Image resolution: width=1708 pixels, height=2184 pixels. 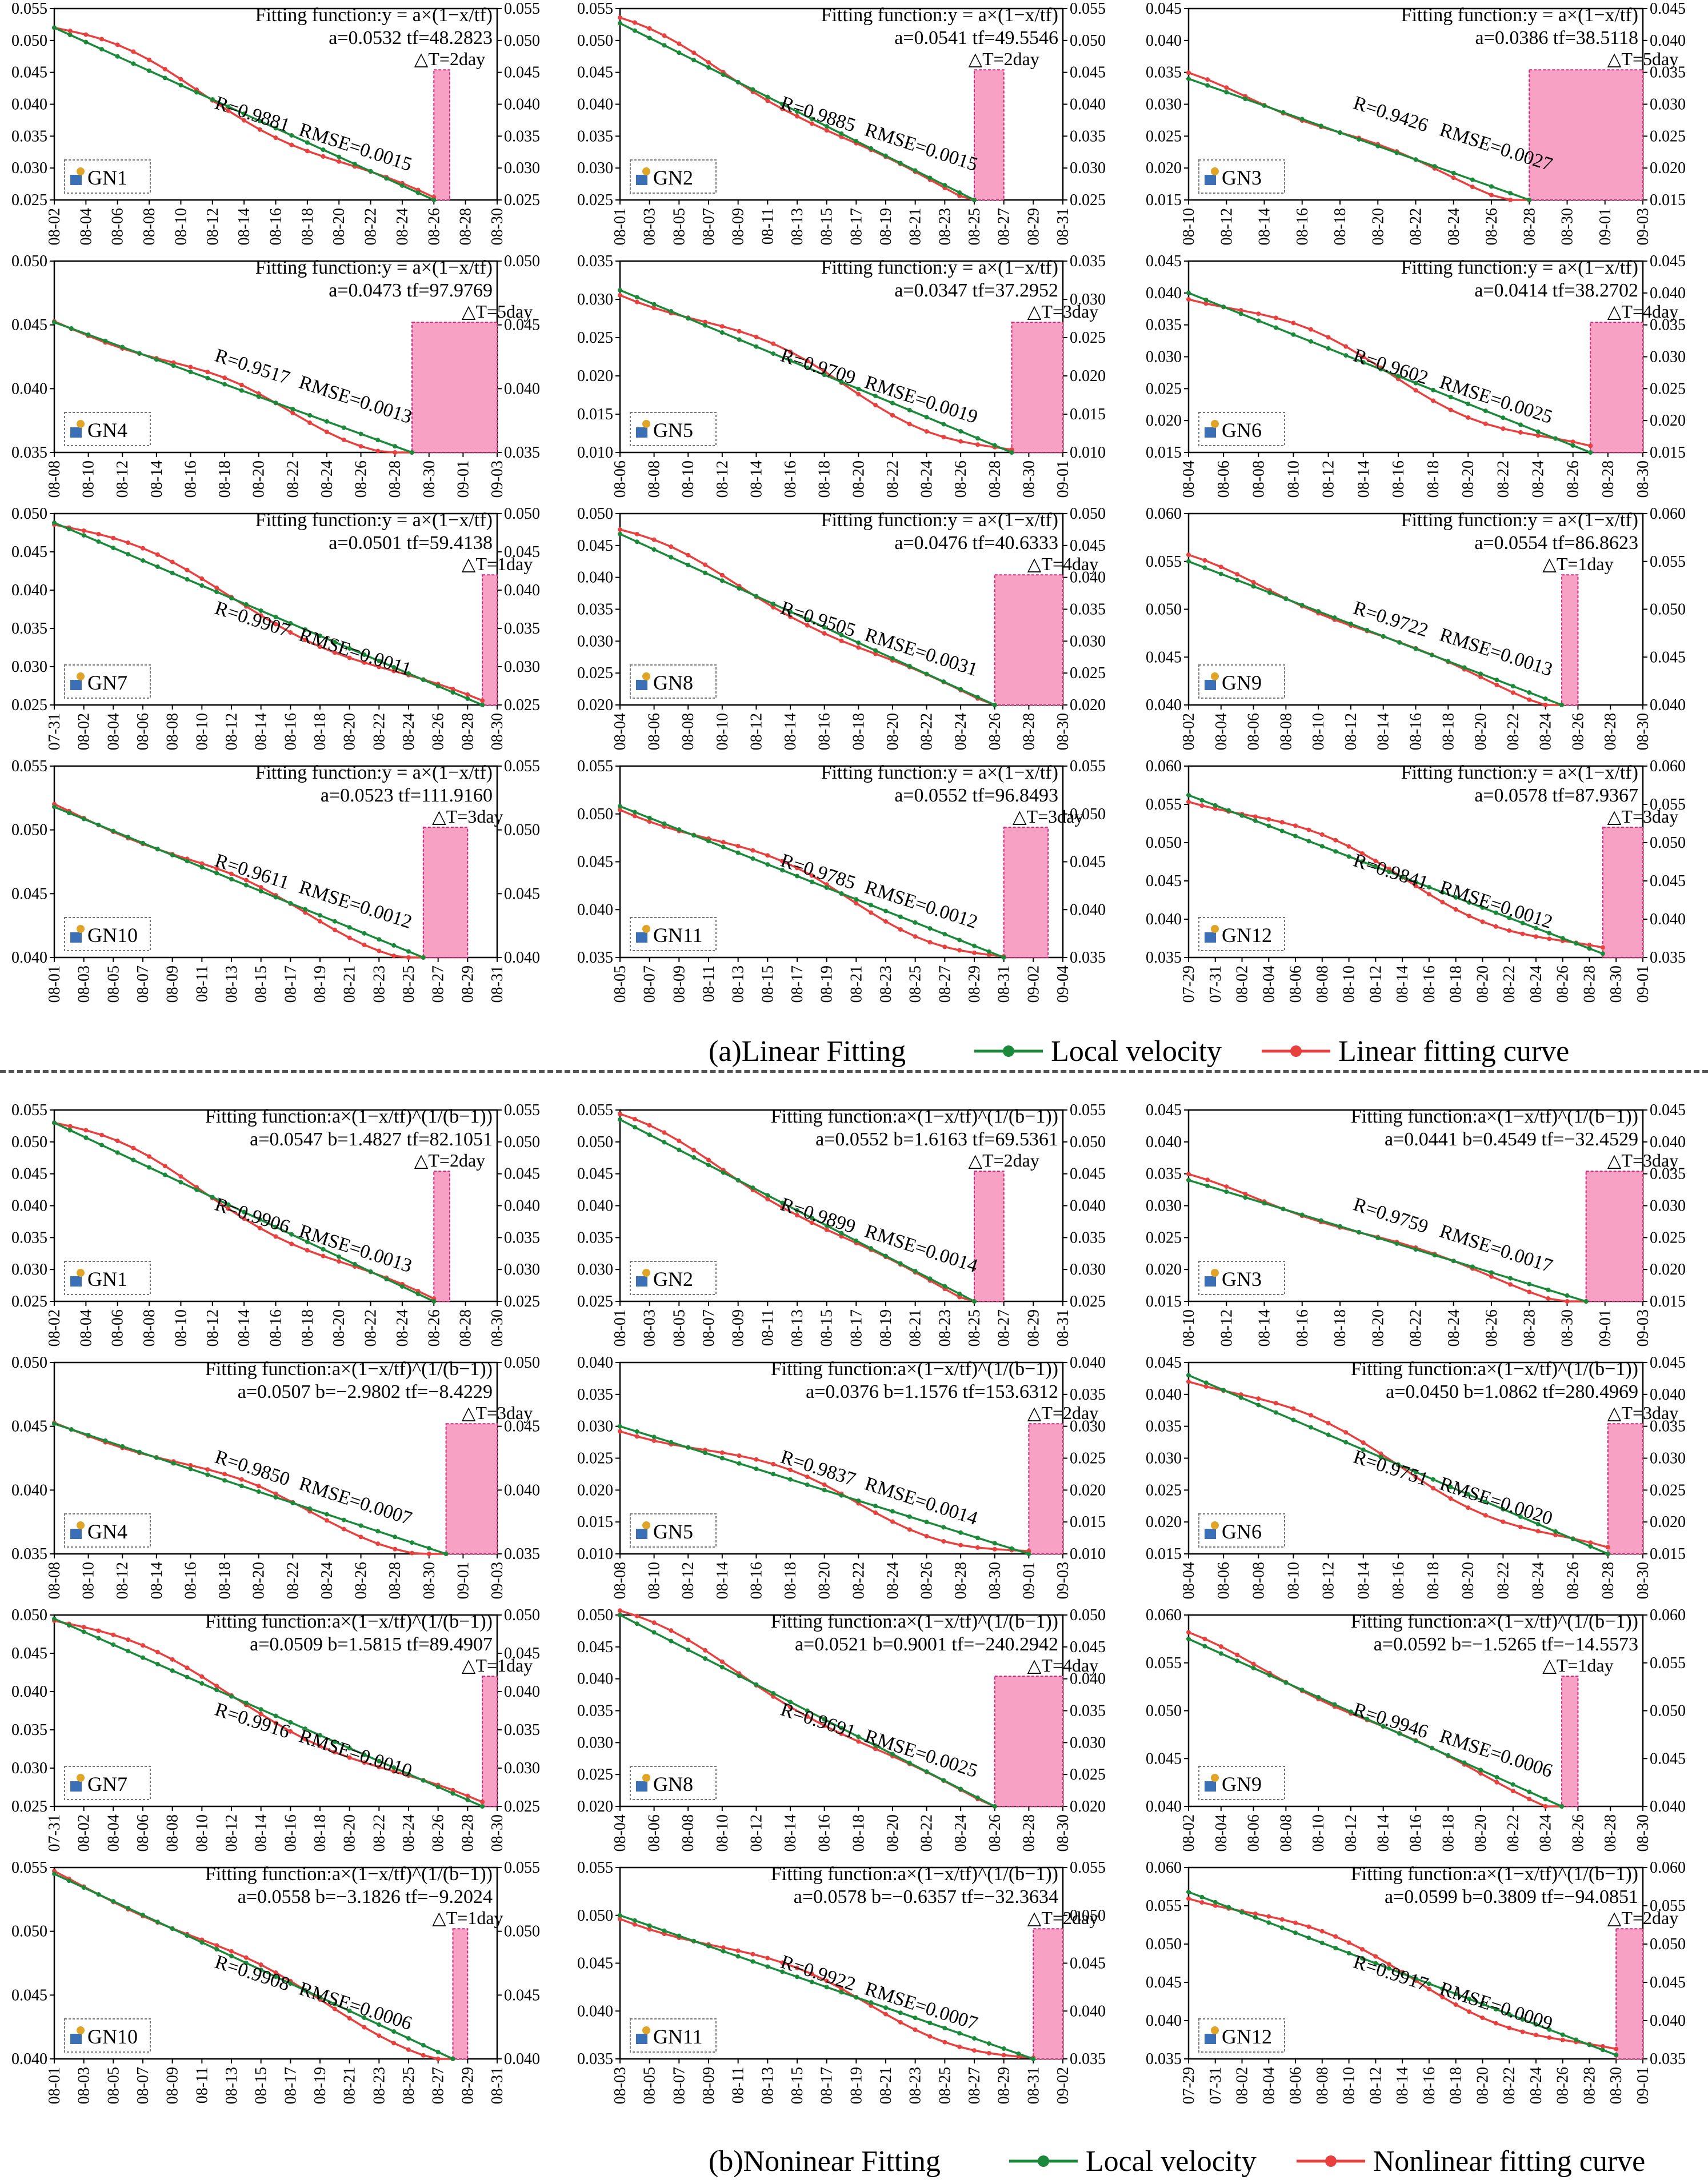 I want to click on series-line-local, so click(x=1395, y=874).